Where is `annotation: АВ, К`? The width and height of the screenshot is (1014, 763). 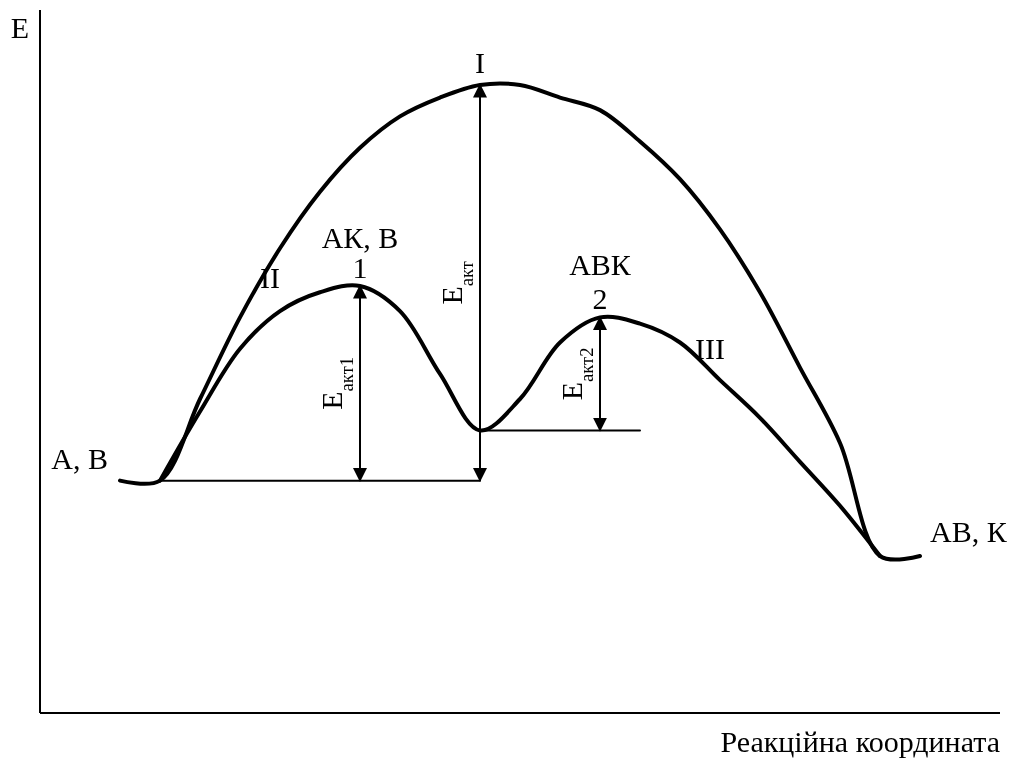 annotation: АВ, К is located at coordinates (969, 531).